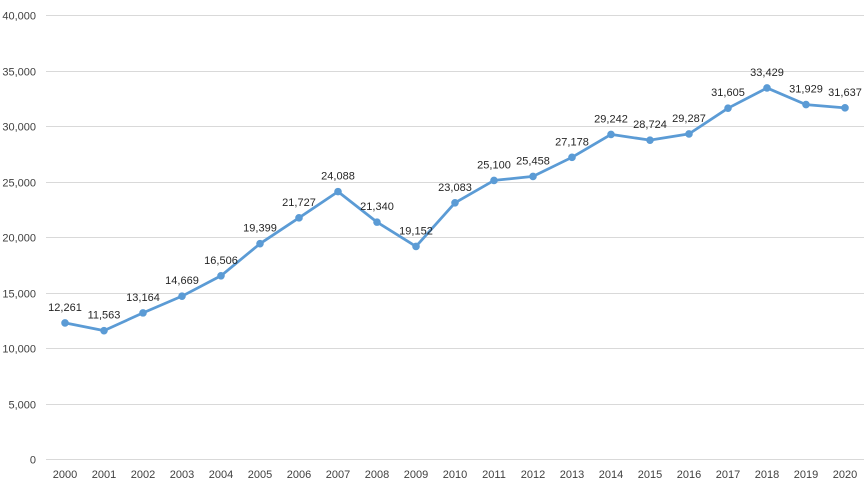 The width and height of the screenshot is (868, 485). I want to click on x-tick-label: 2018, so click(767, 475).